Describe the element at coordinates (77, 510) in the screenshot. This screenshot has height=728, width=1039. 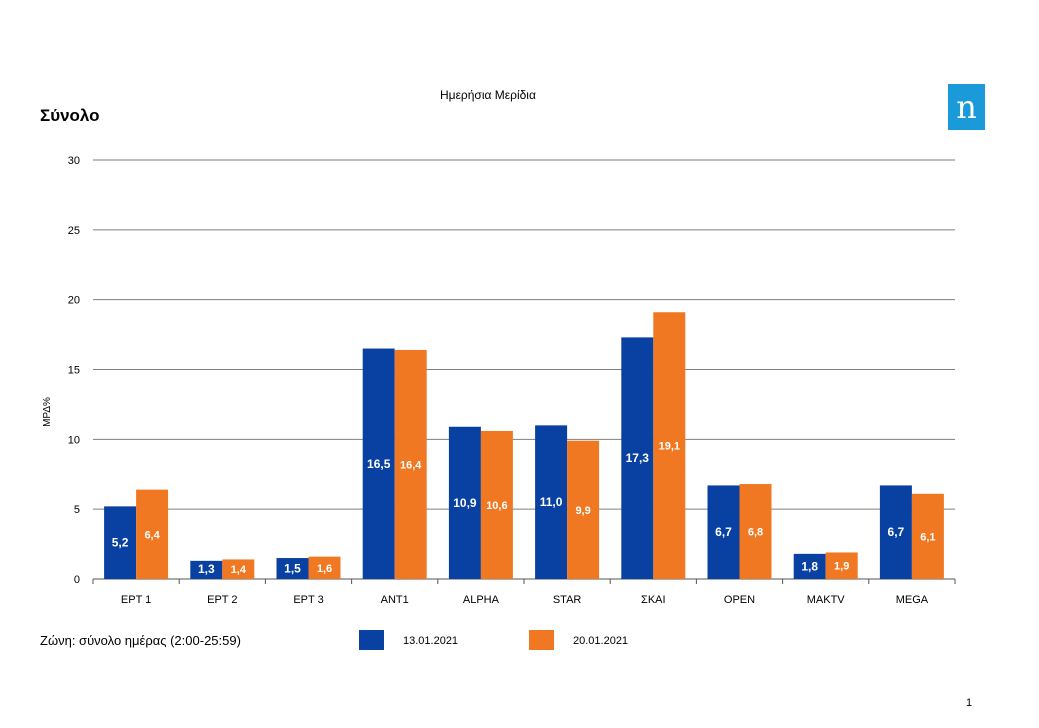
I see `y-tick-label: 5` at that location.